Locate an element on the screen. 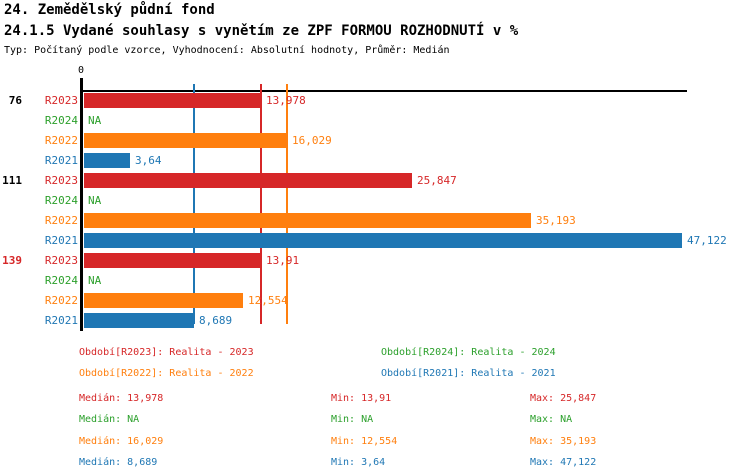 The height and width of the screenshot is (476, 750). x-axis-line is located at coordinates (383, 91).